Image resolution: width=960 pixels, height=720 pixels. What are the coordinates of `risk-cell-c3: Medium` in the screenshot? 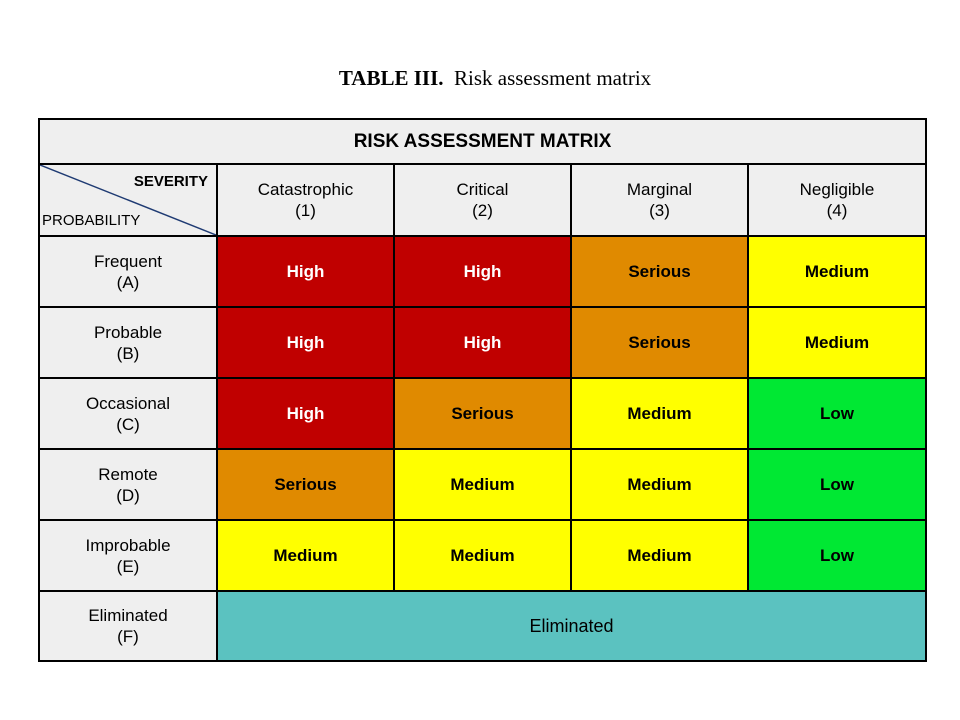 It's located at (659, 413).